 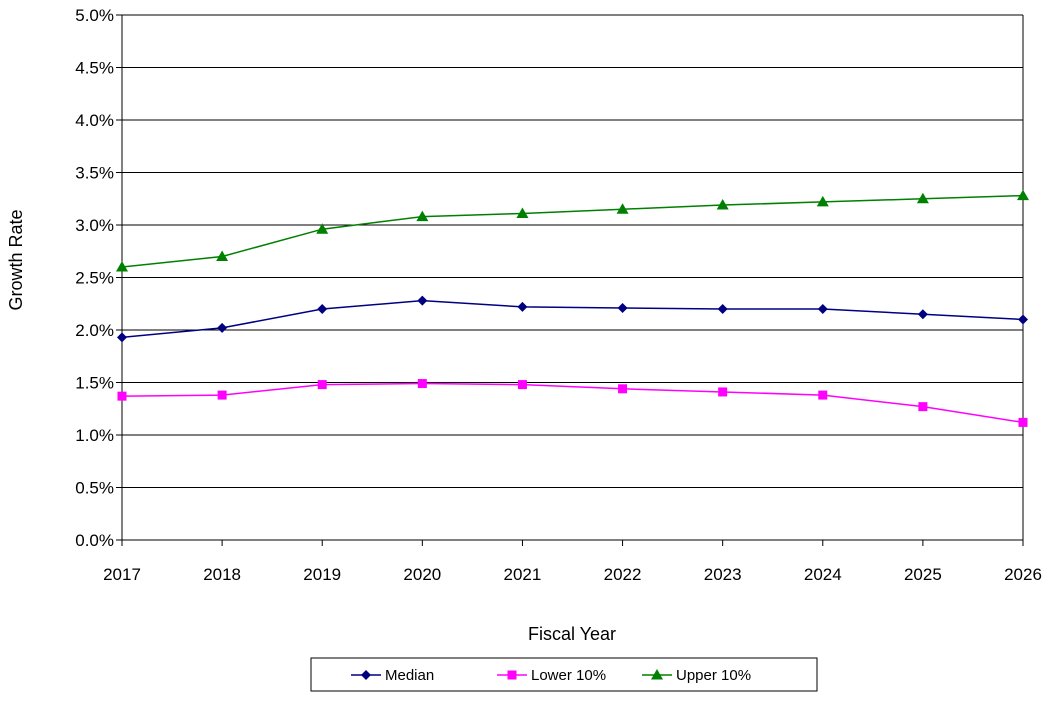 I want to click on x-tick-label: 2024, so click(x=823, y=574).